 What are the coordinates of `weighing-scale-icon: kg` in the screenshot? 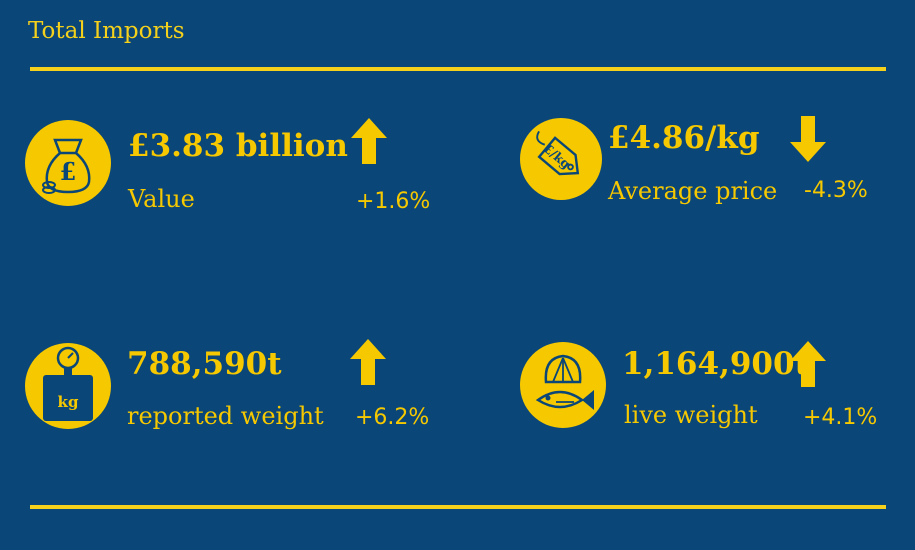 It's located at (68, 386).